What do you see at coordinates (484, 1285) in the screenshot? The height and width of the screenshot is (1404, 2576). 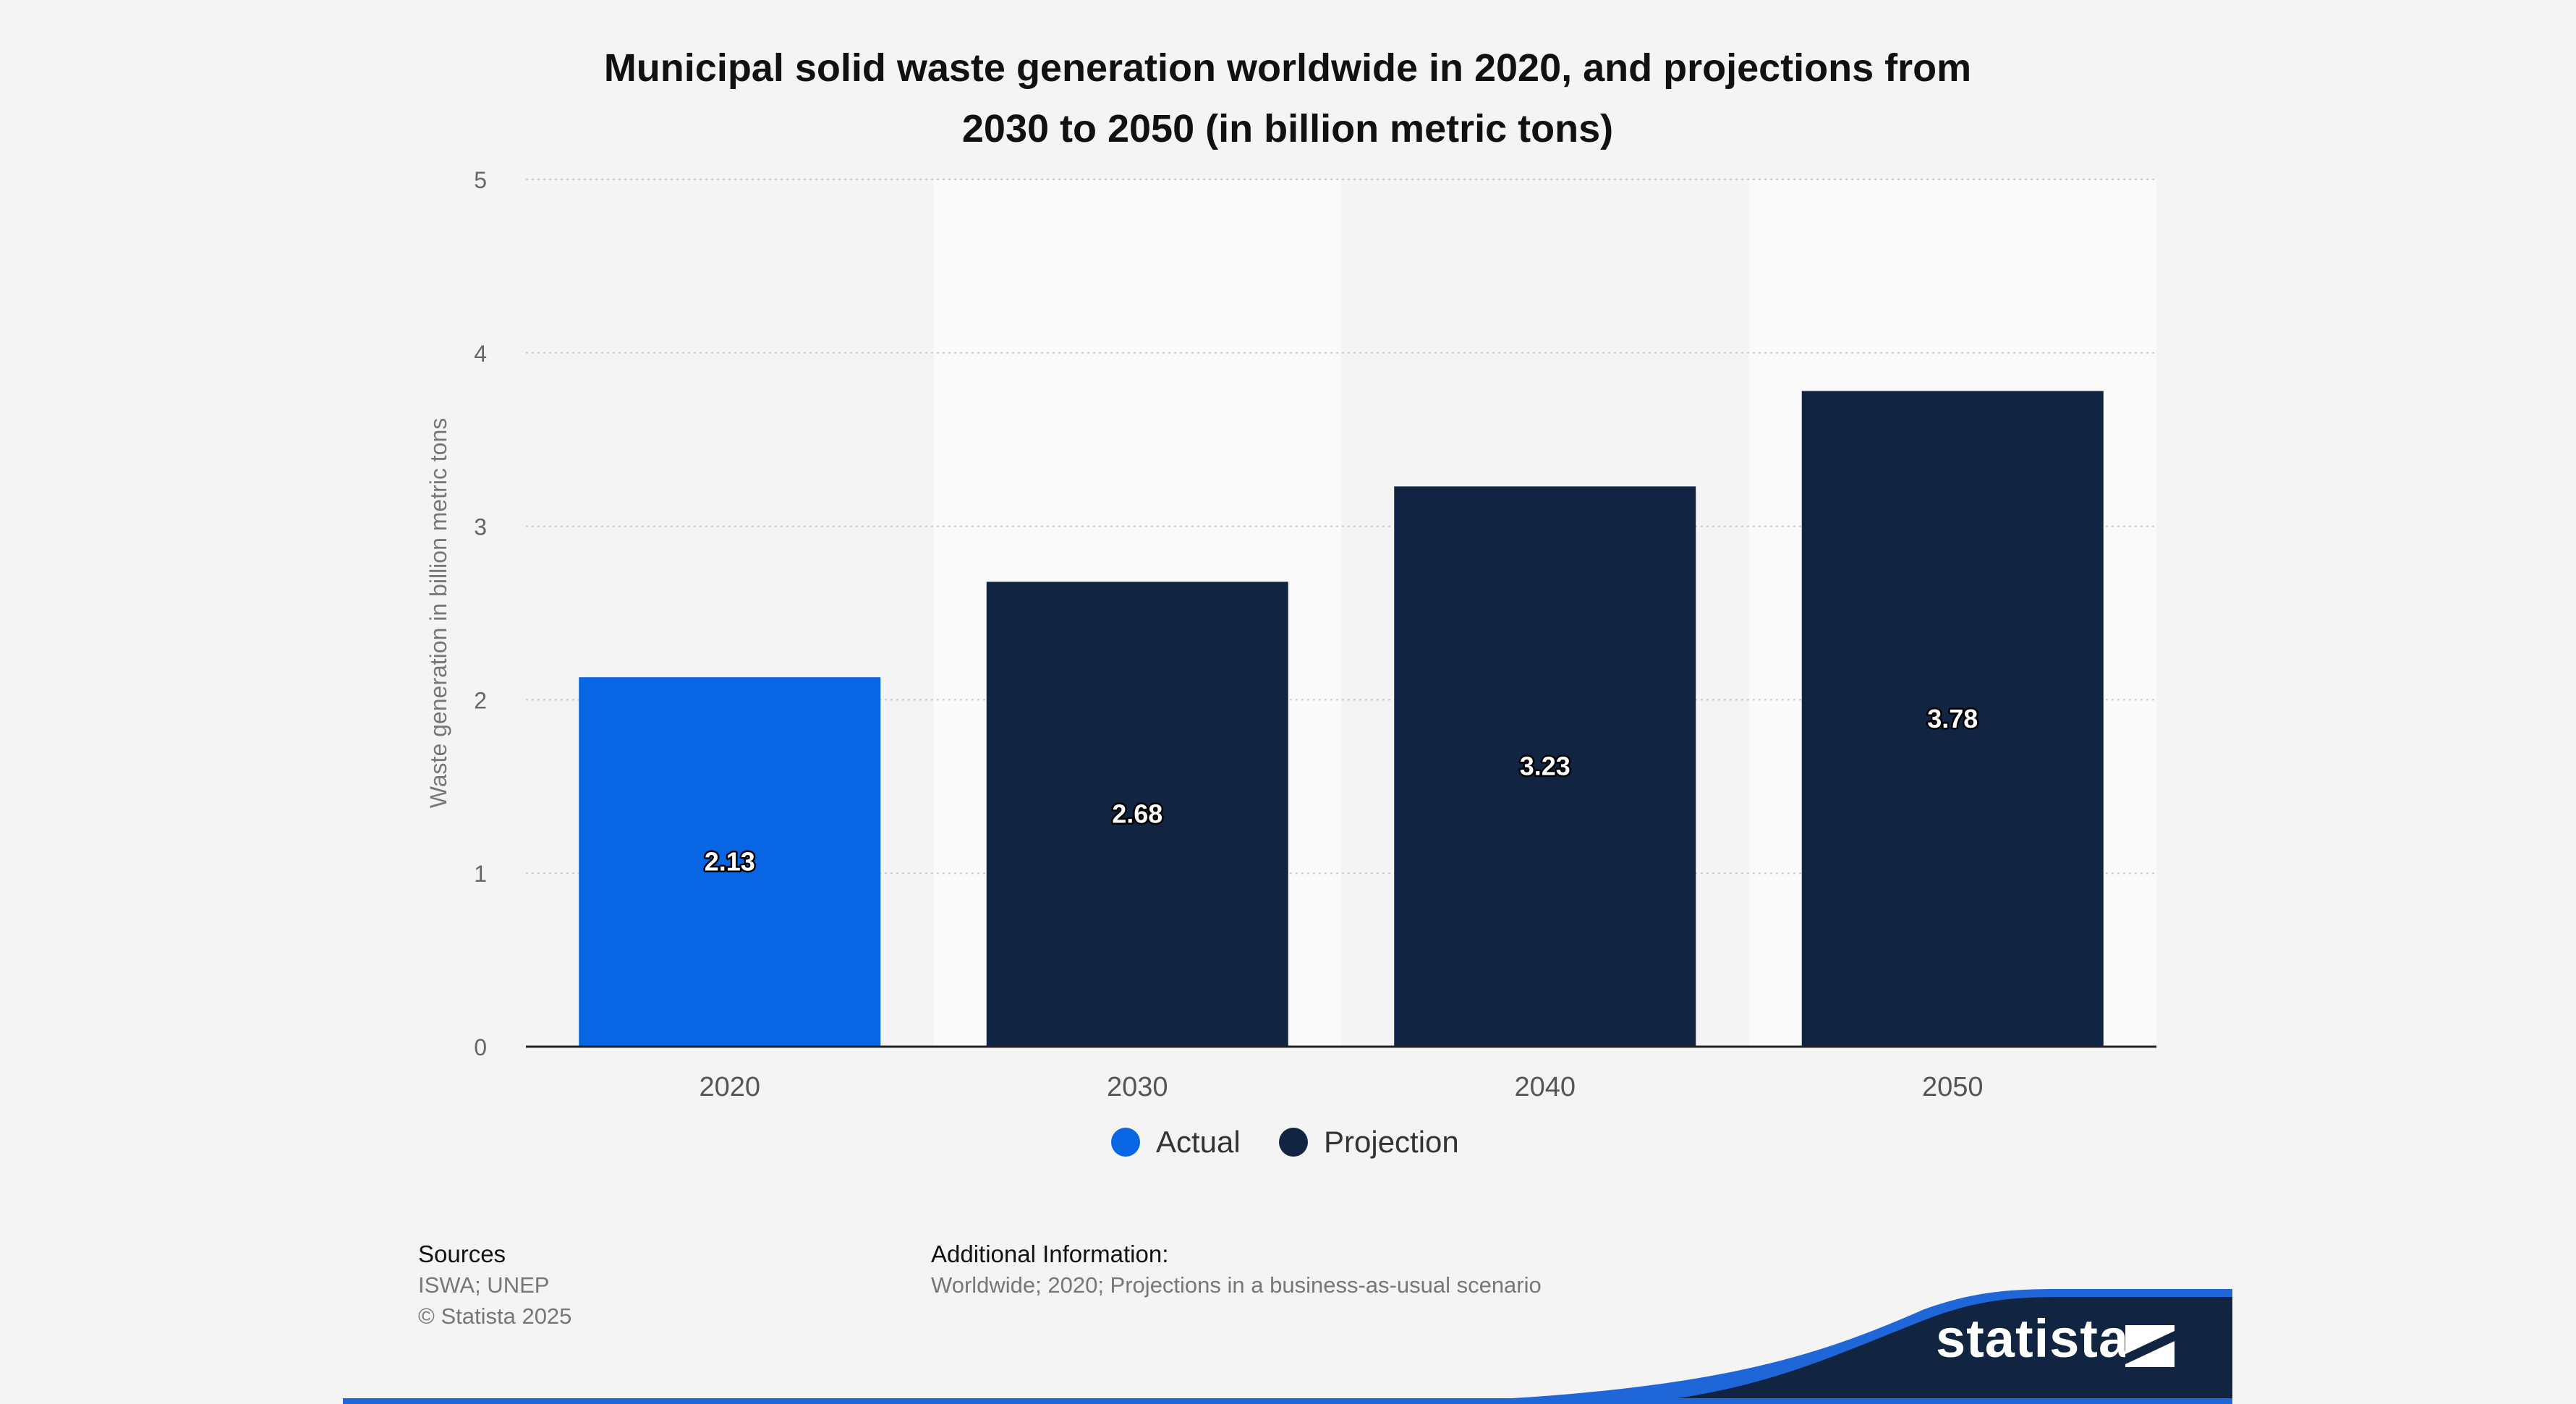 I see `sources-text: ISWA; UNEP` at bounding box center [484, 1285].